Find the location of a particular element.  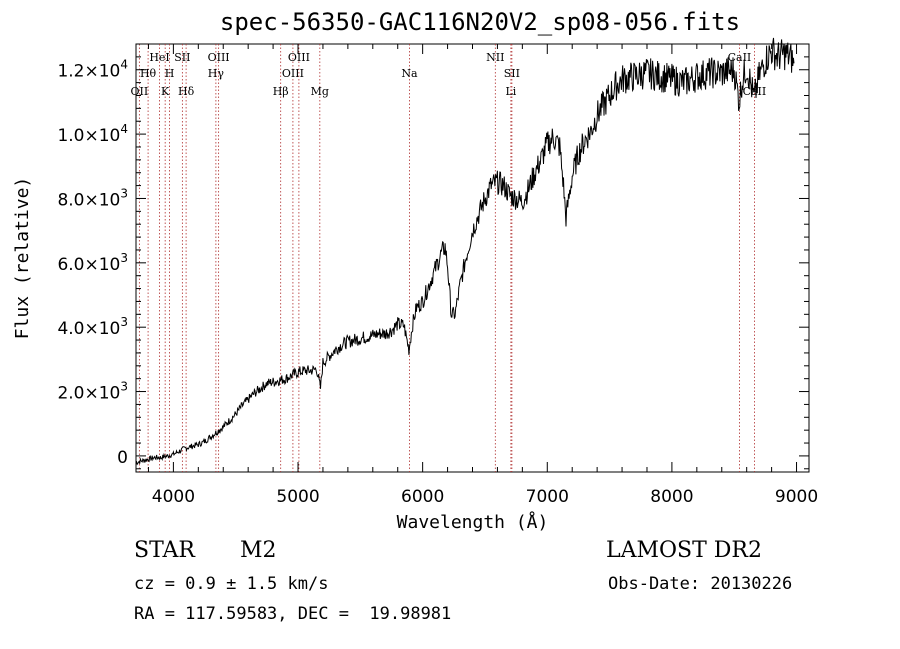

redshift-label: cz = 0.9 ± 1.5 km/s is located at coordinates (231, 584).